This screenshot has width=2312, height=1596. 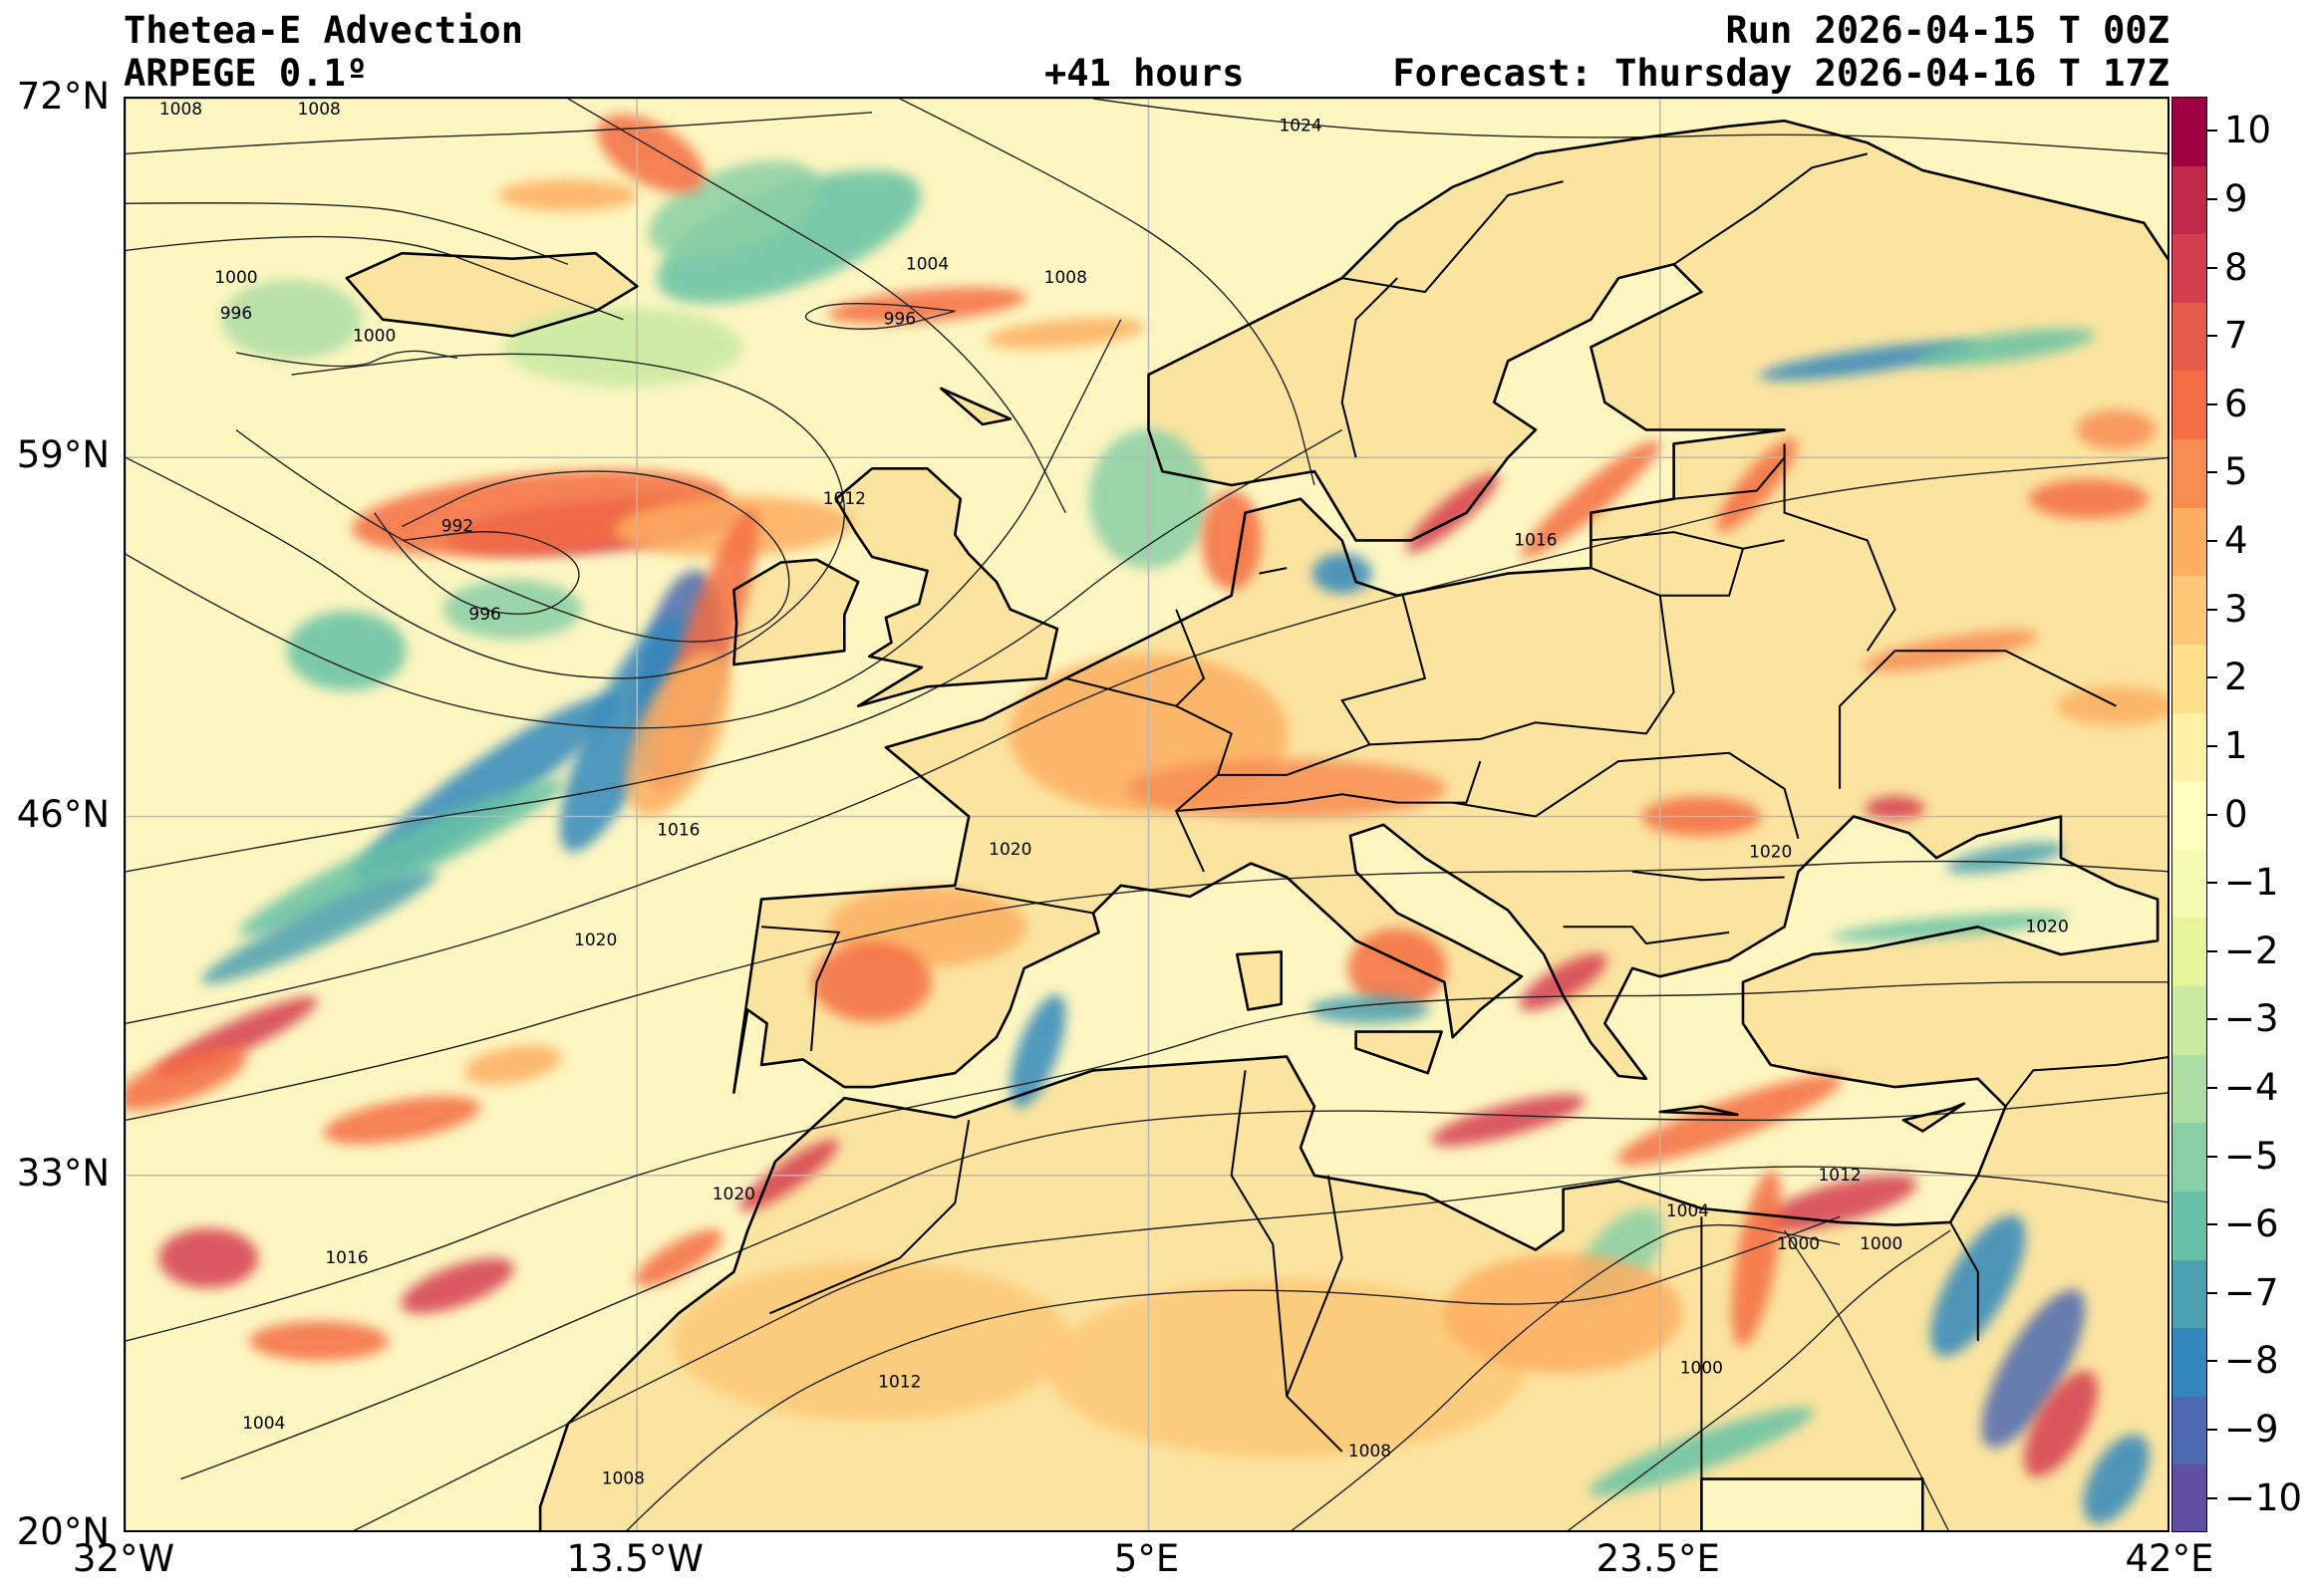 I want to click on colorbar-tick-label: −8, so click(x=2251, y=1361).